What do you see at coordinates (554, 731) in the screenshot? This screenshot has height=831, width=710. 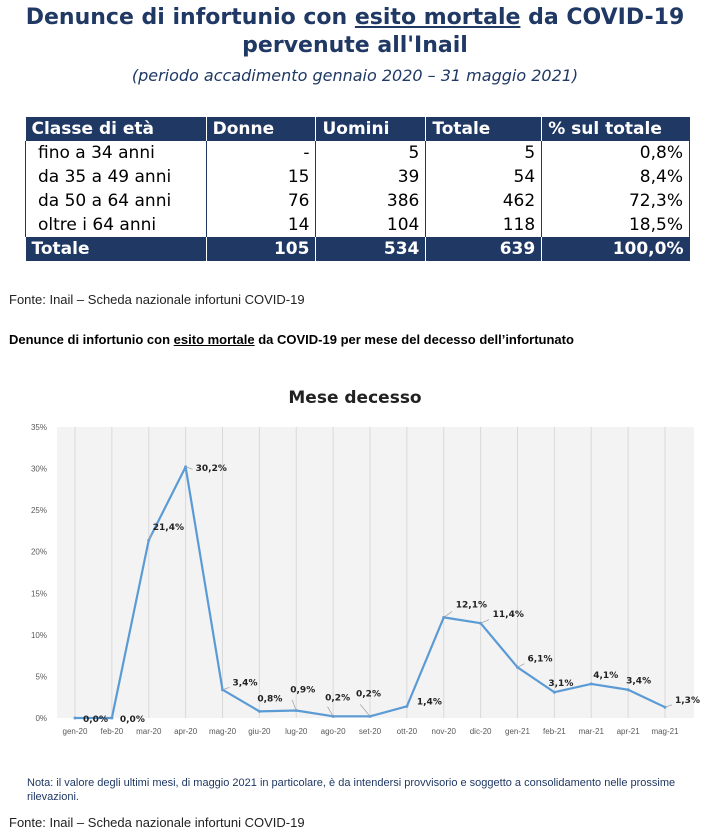 I see `x-tick-label: feb-21` at bounding box center [554, 731].